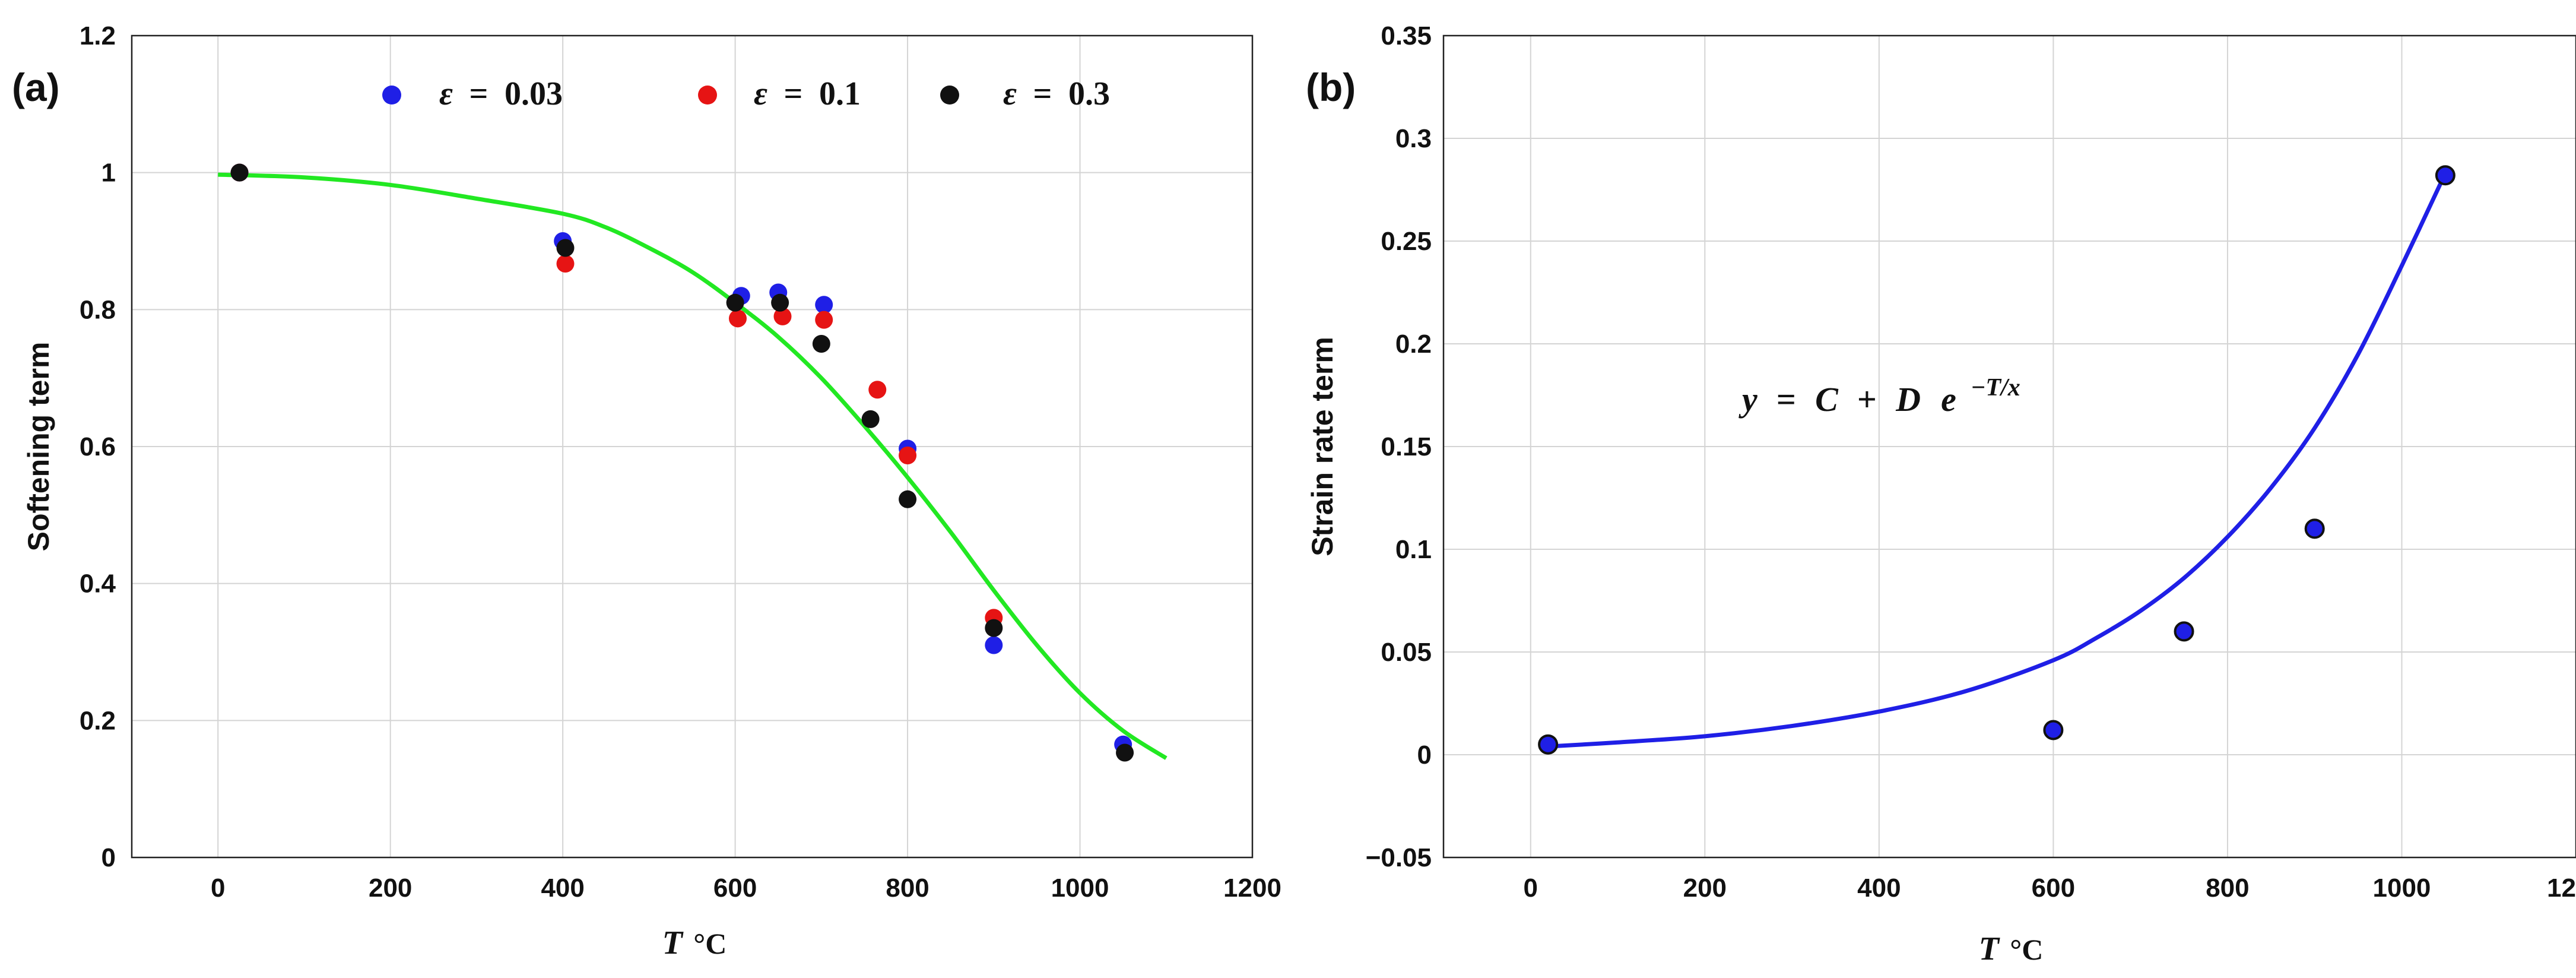  Describe the element at coordinates (1406, 652) in the screenshot. I see `y-tick-label: 0.05` at that location.